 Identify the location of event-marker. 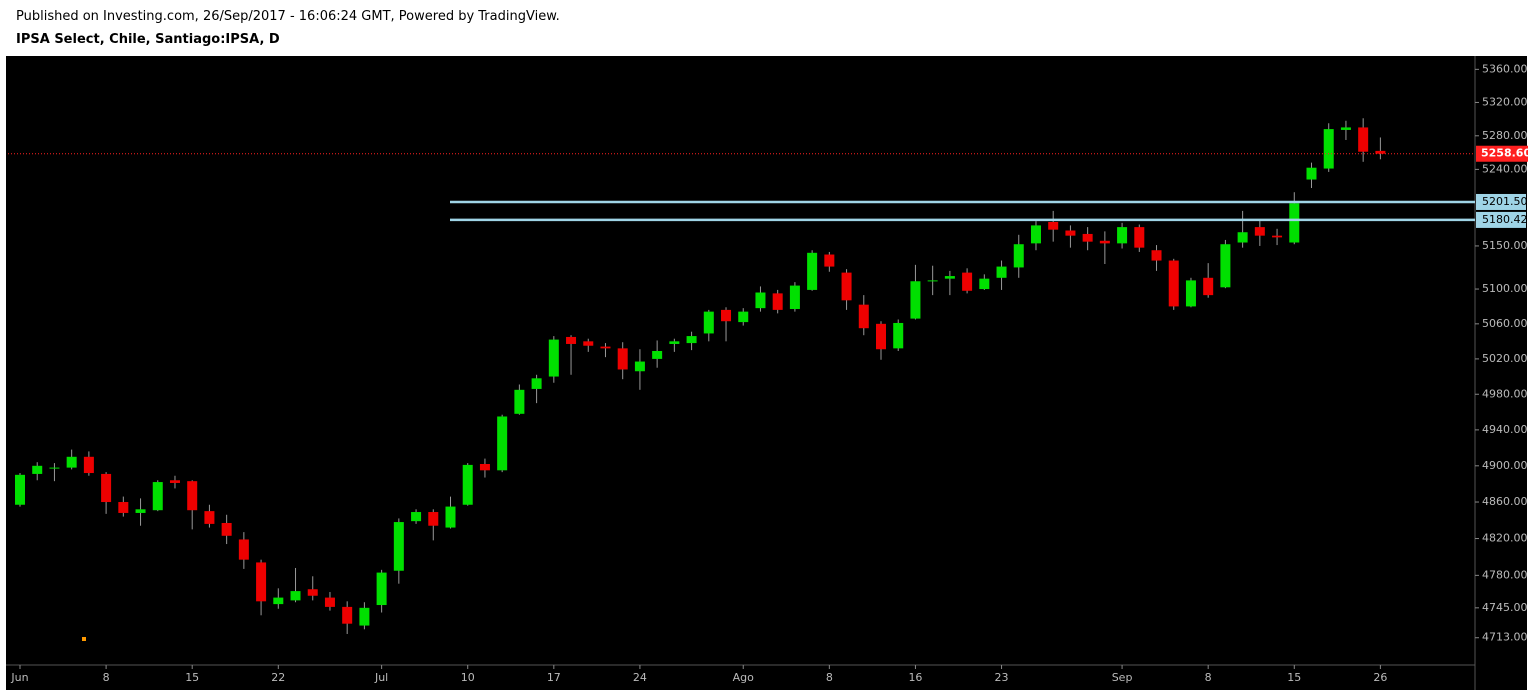
(84, 639).